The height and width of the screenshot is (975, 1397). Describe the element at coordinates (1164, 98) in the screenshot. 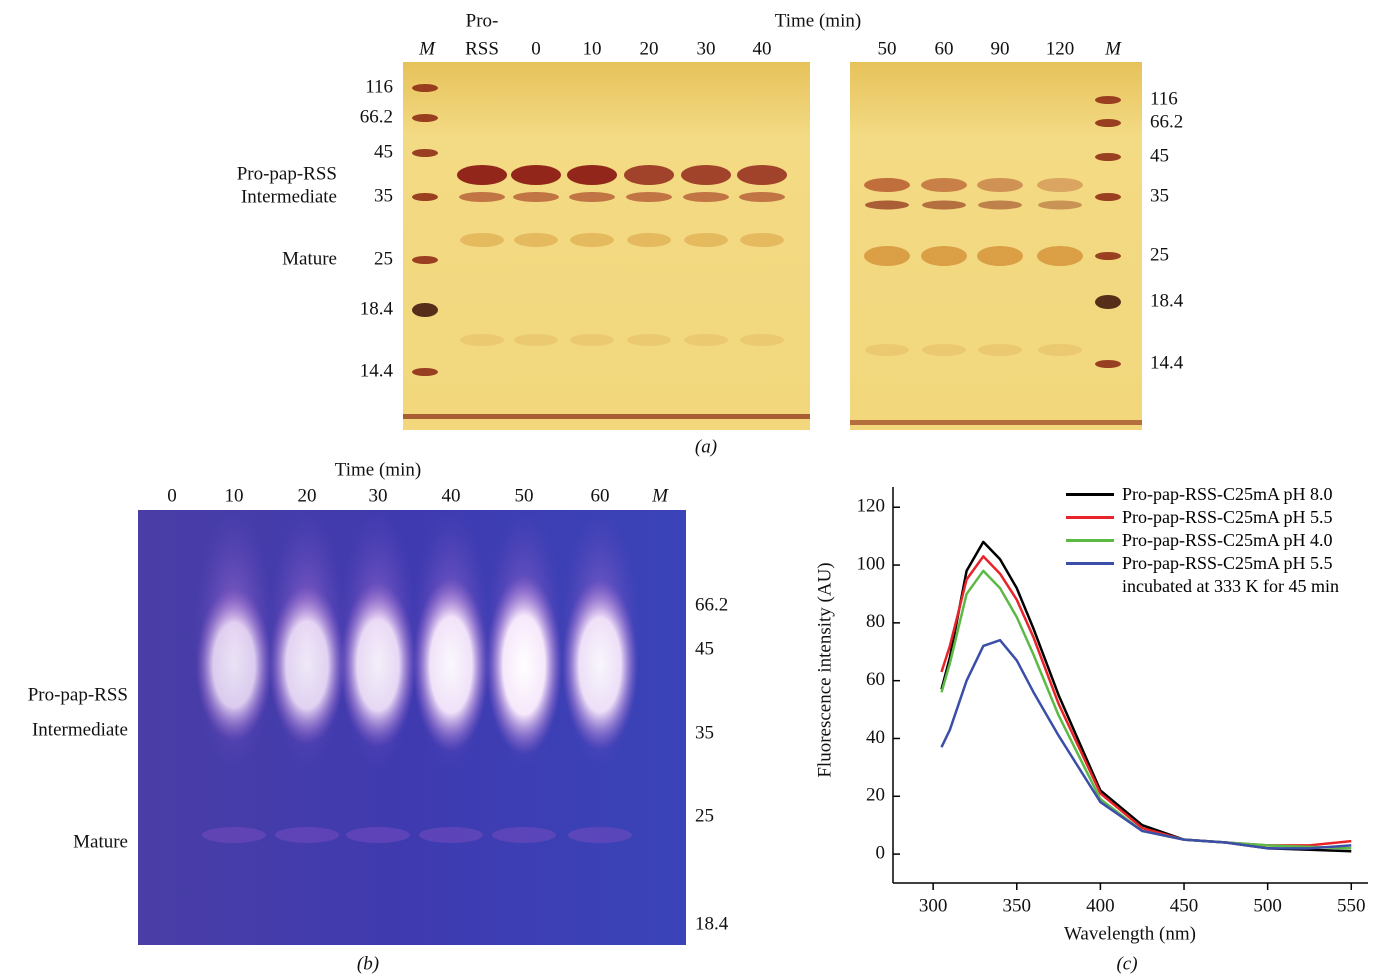

I see `marker-label: 116` at that location.